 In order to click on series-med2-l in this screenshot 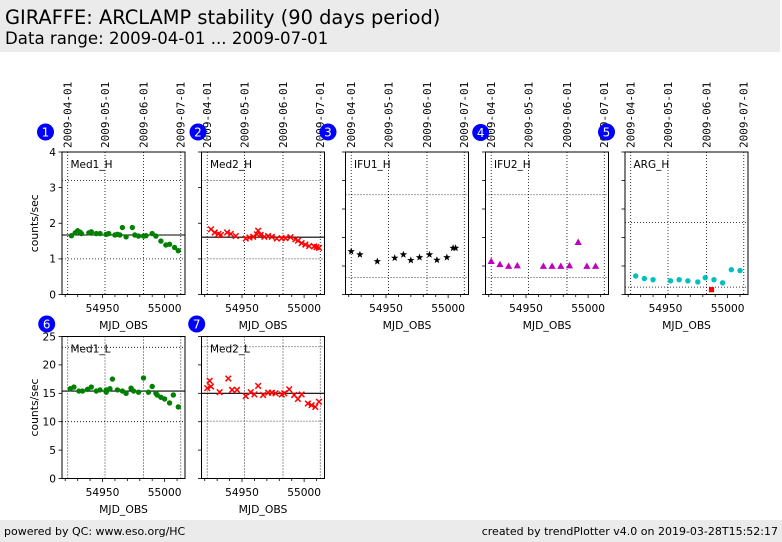, I will do `click(263, 393)`.